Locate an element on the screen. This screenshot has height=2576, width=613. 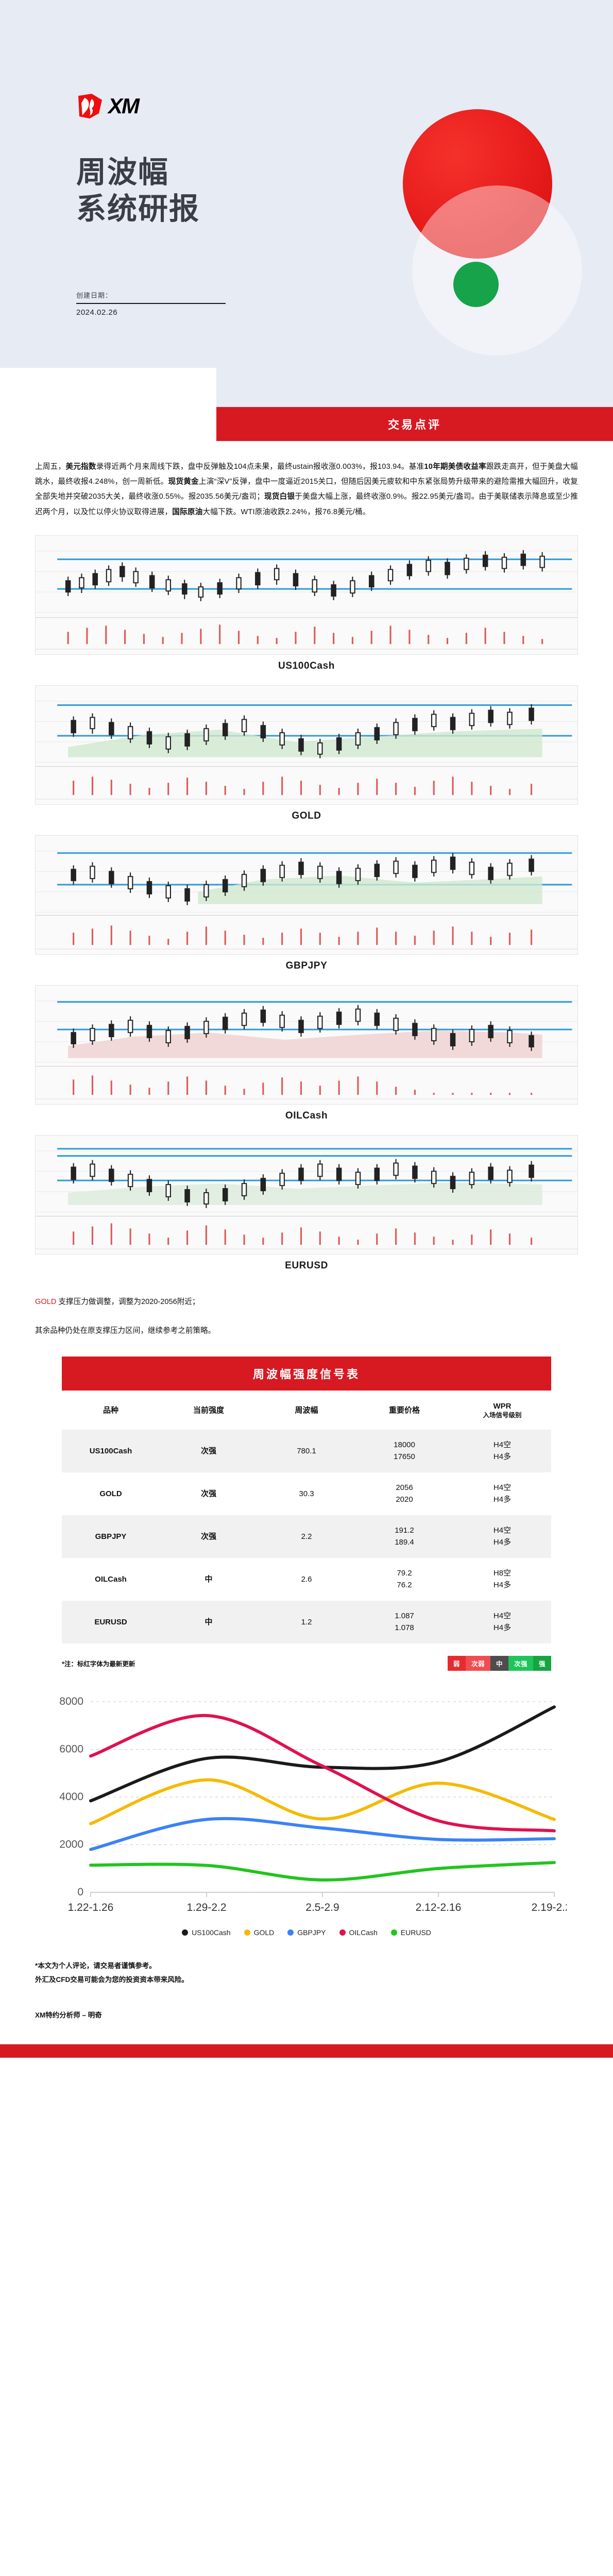
table-row: GOLD 次强 30.3 2056 2020 H4空 H4多 is located at coordinates (306, 1494).